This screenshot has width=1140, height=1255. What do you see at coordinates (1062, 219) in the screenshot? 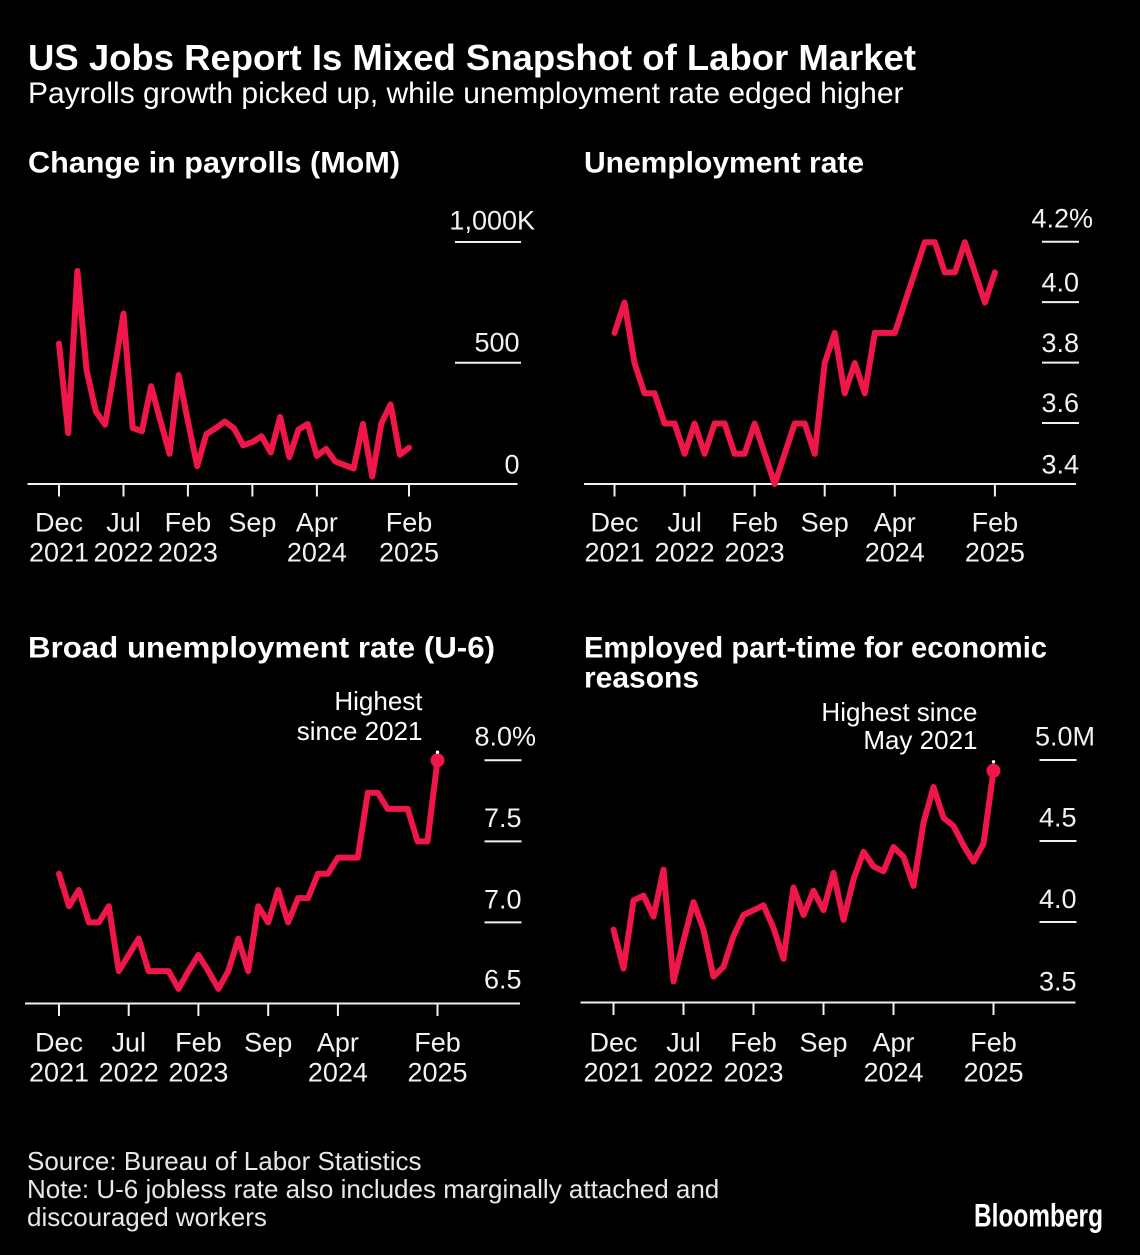
I see `svg-text: 4.2%` at bounding box center [1062, 219].